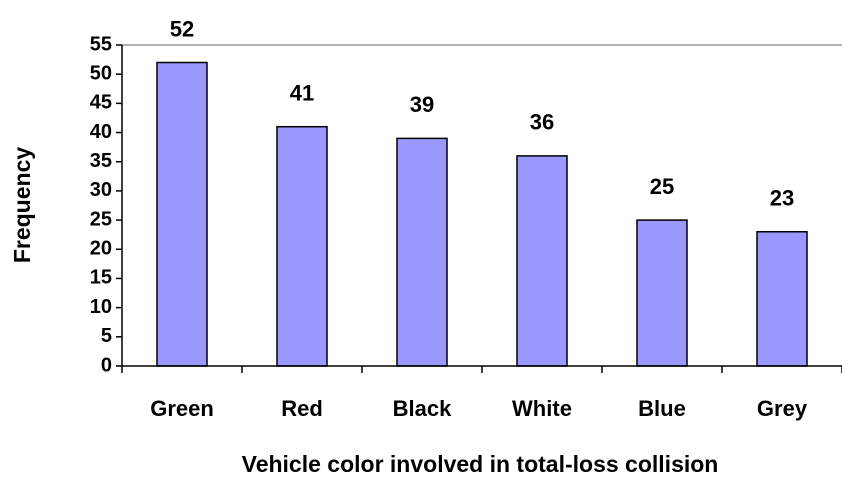 This screenshot has width=842, height=478. I want to click on y-tick-label: 55, so click(101, 44).